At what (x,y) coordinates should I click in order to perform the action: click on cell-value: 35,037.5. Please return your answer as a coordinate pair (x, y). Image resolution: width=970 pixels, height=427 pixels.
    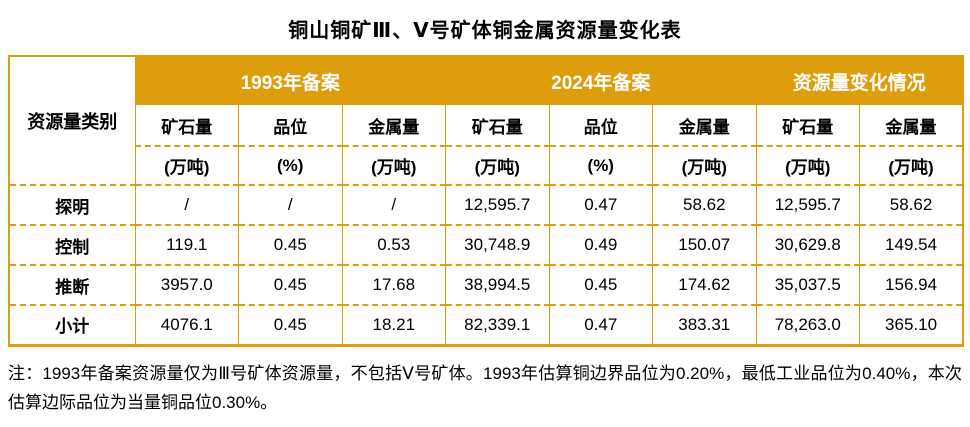
    Looking at the image, I should click on (807, 284).